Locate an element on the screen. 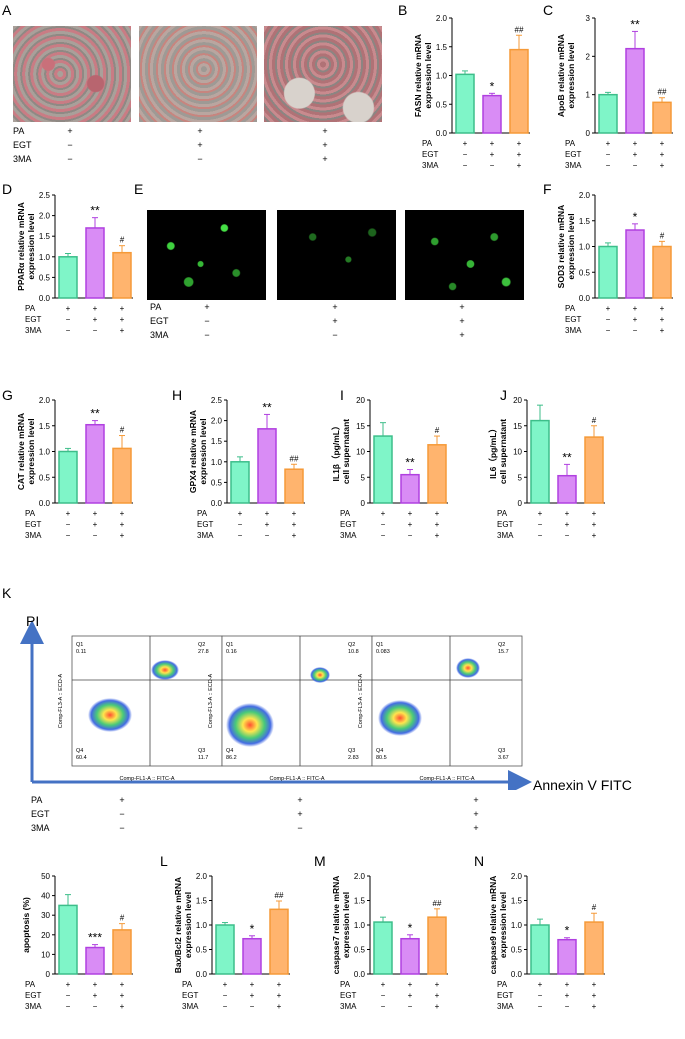  pi-axis-title: PI is located at coordinates (32, 621).